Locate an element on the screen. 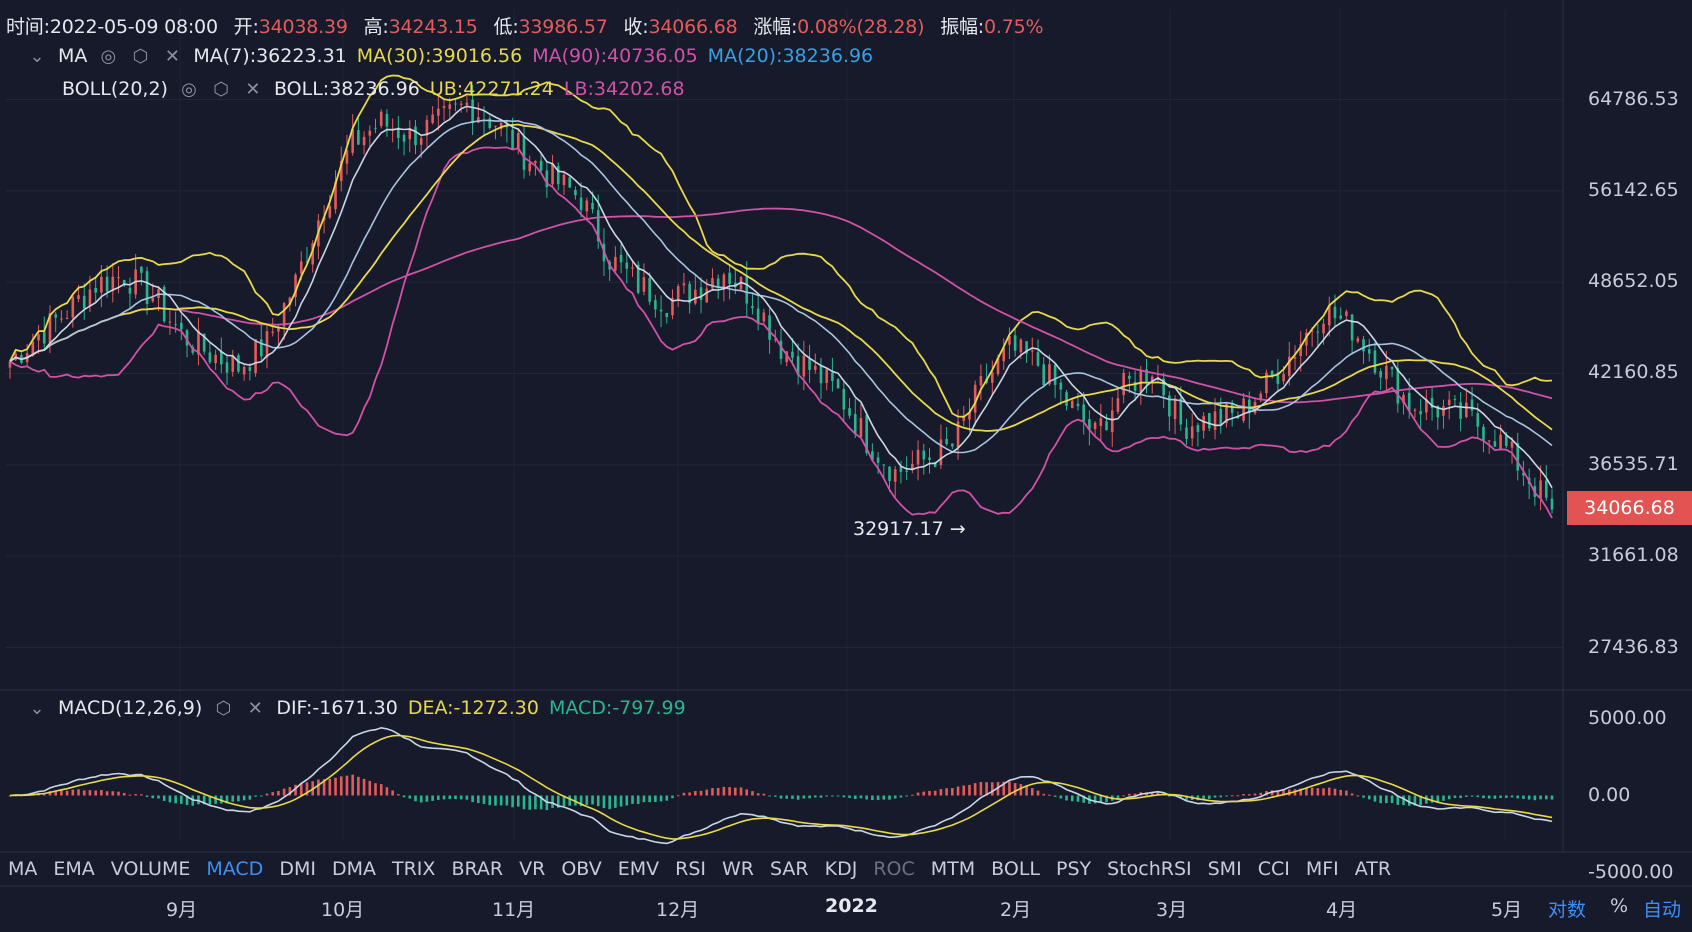 Image resolution: width=1692 pixels, height=932 pixels. tab-stochrsi: StochRSI is located at coordinates (1149, 869).